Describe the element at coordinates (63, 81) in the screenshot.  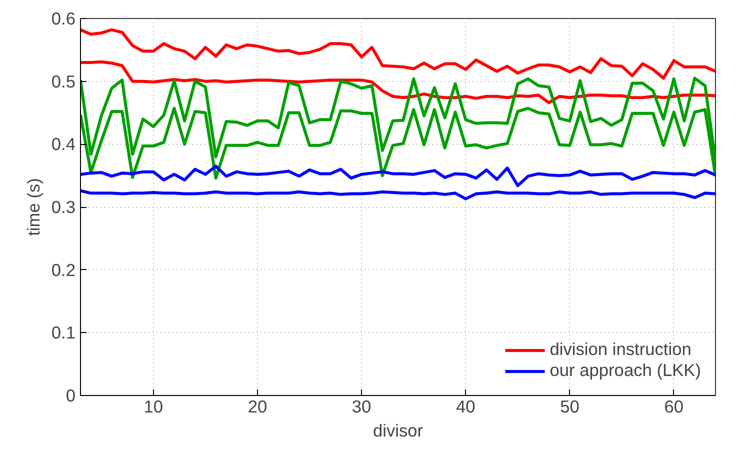
I see `y-tick-label: 0.5` at that location.